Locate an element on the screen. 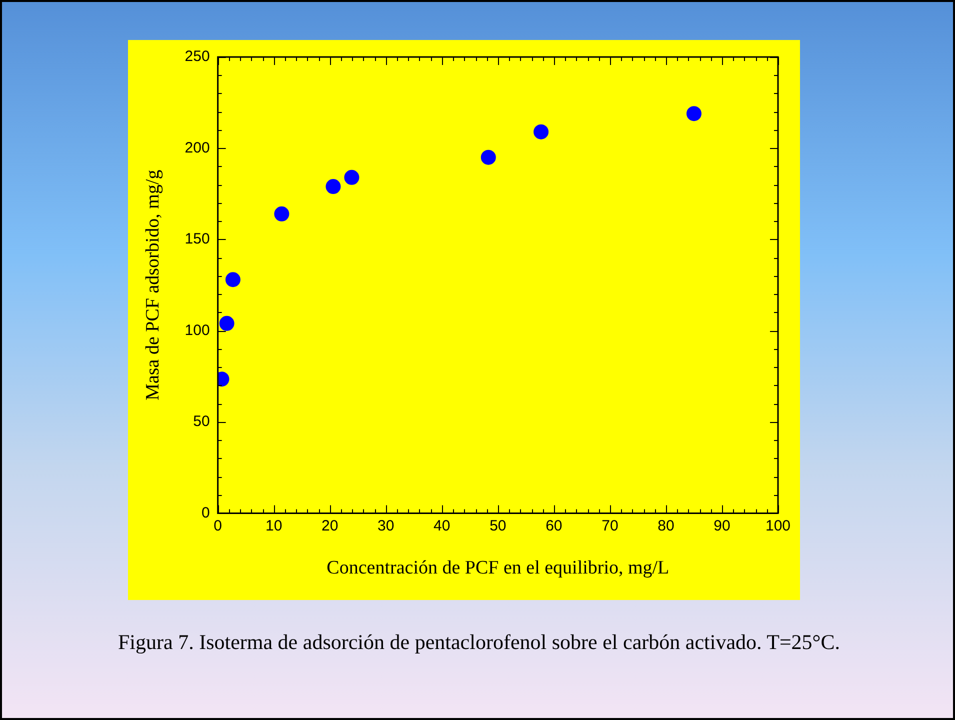  y-axis-title: Masa de PCF adsorbido, mg/g is located at coordinates (153, 284).